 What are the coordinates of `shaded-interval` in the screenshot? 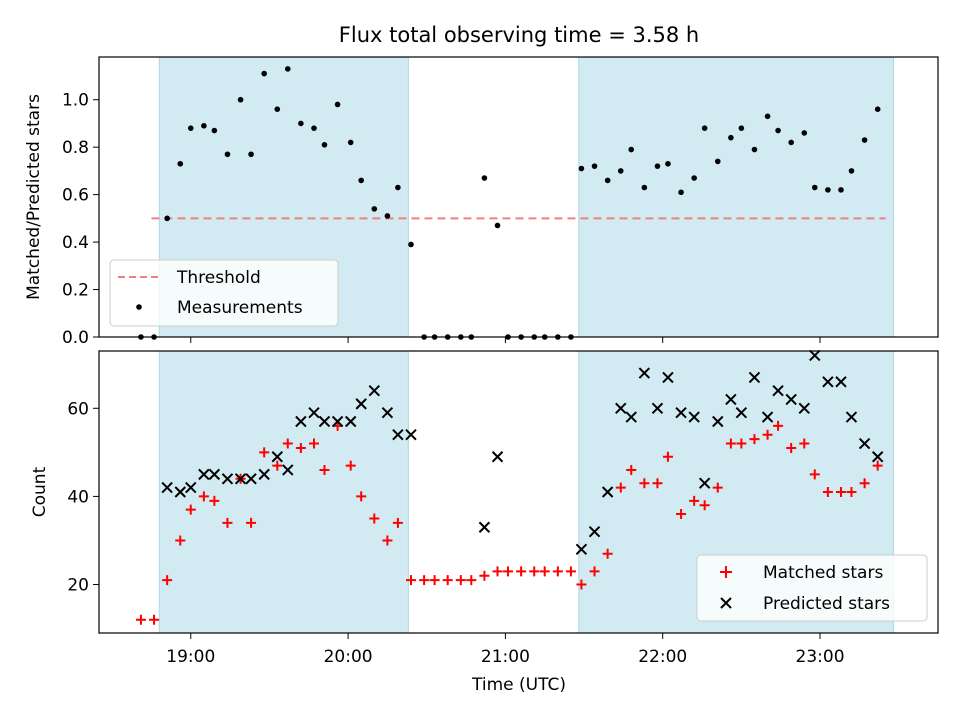 It's located at (736, 197).